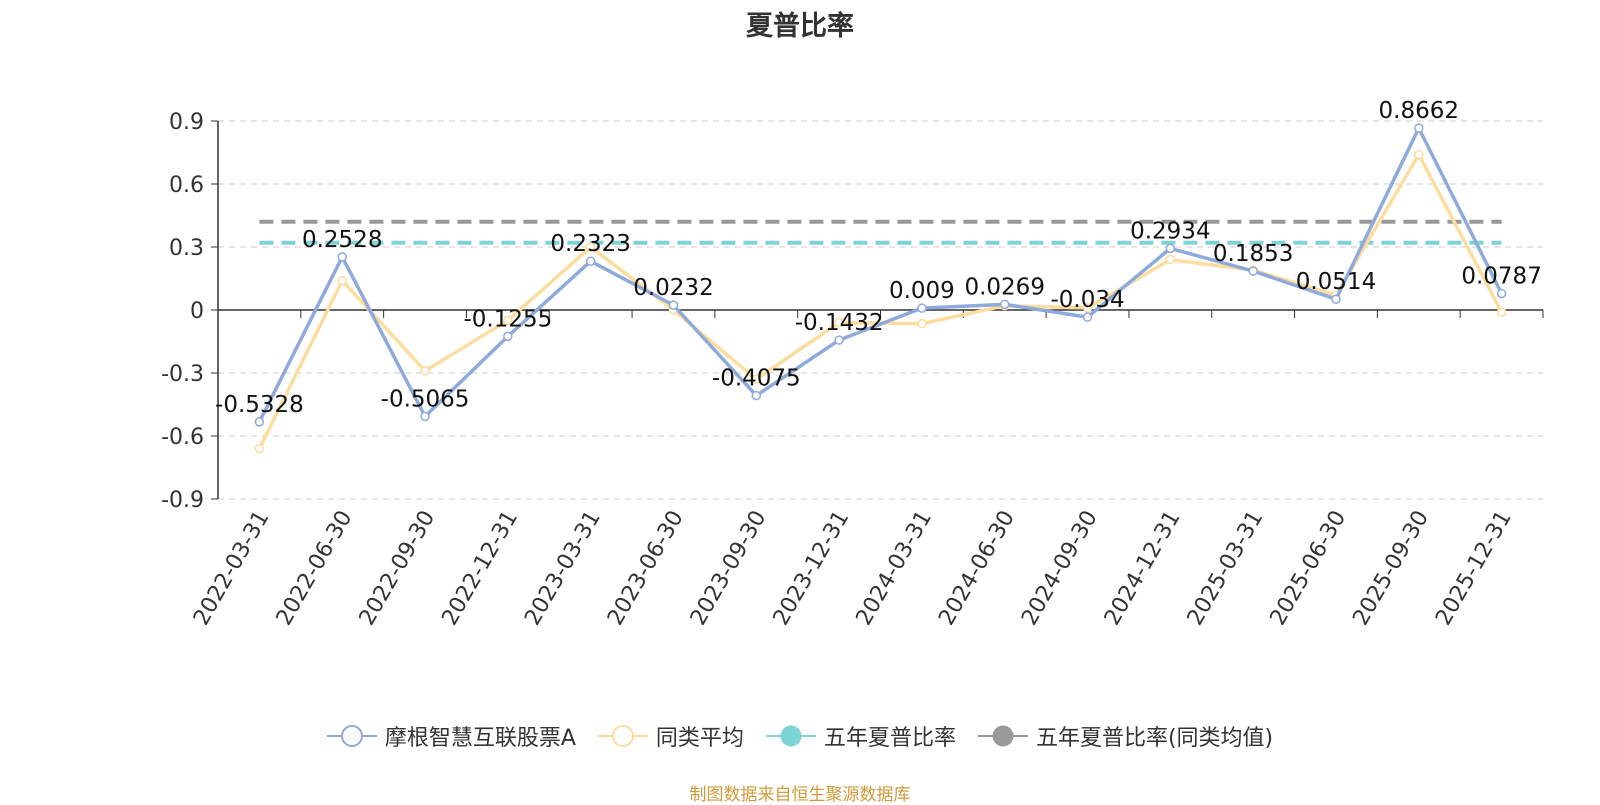 This screenshot has height=805, width=1600. What do you see at coordinates (977, 568) in the screenshot?
I see `x-tick-label: 2024-06-30` at bounding box center [977, 568].